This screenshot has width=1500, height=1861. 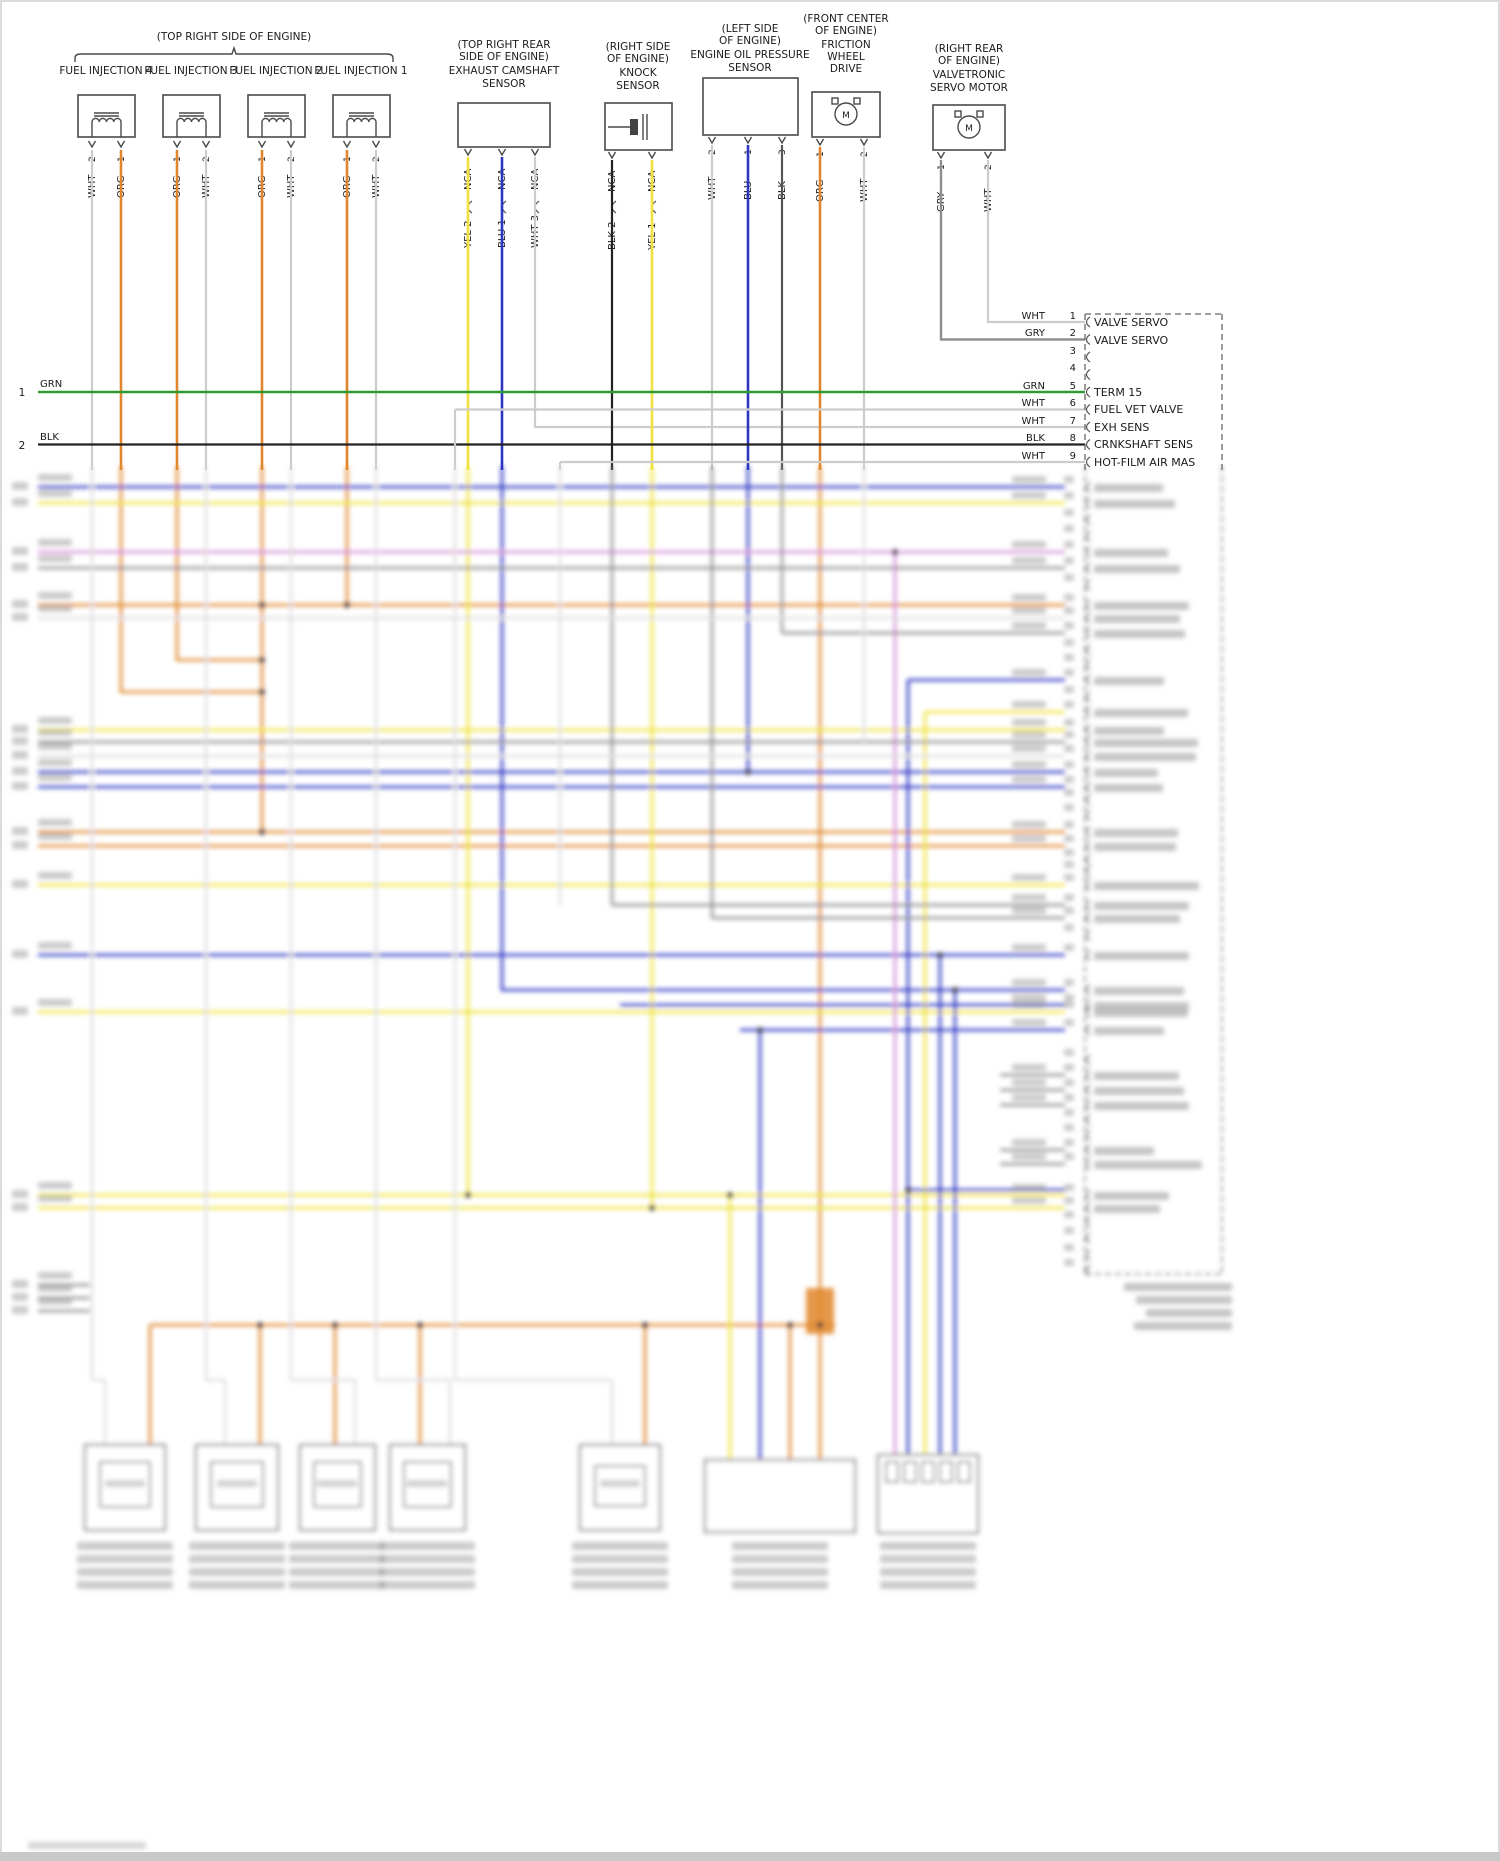 I want to click on injector-label: FUEL INJECTION 2, so click(x=275, y=71).